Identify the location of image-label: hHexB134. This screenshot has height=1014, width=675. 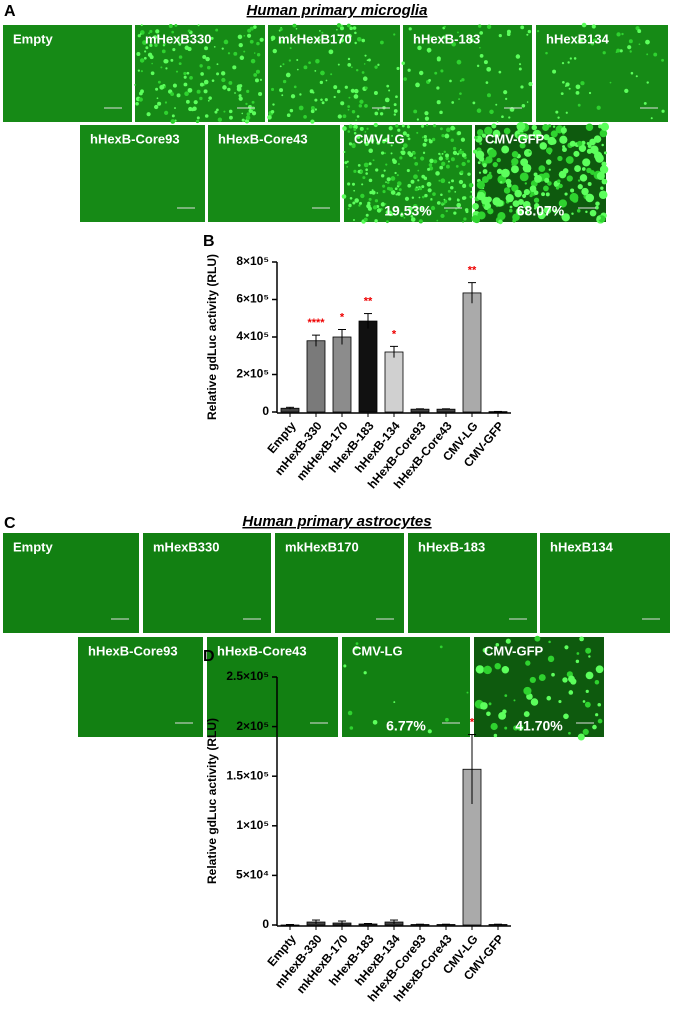
(582, 546).